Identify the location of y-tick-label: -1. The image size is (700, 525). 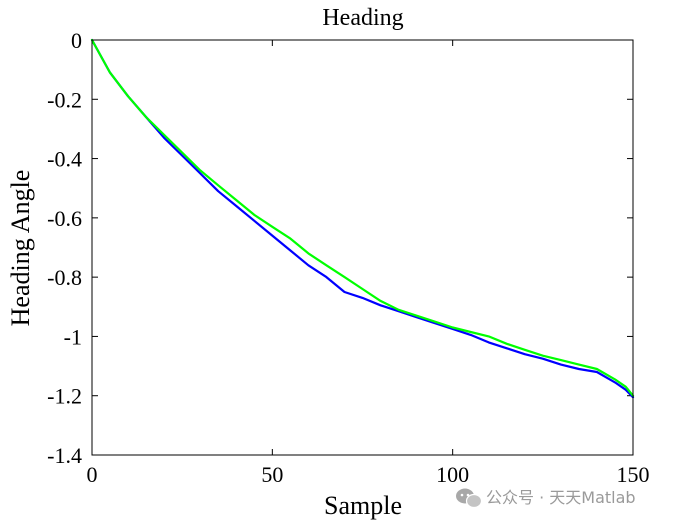
(73, 336).